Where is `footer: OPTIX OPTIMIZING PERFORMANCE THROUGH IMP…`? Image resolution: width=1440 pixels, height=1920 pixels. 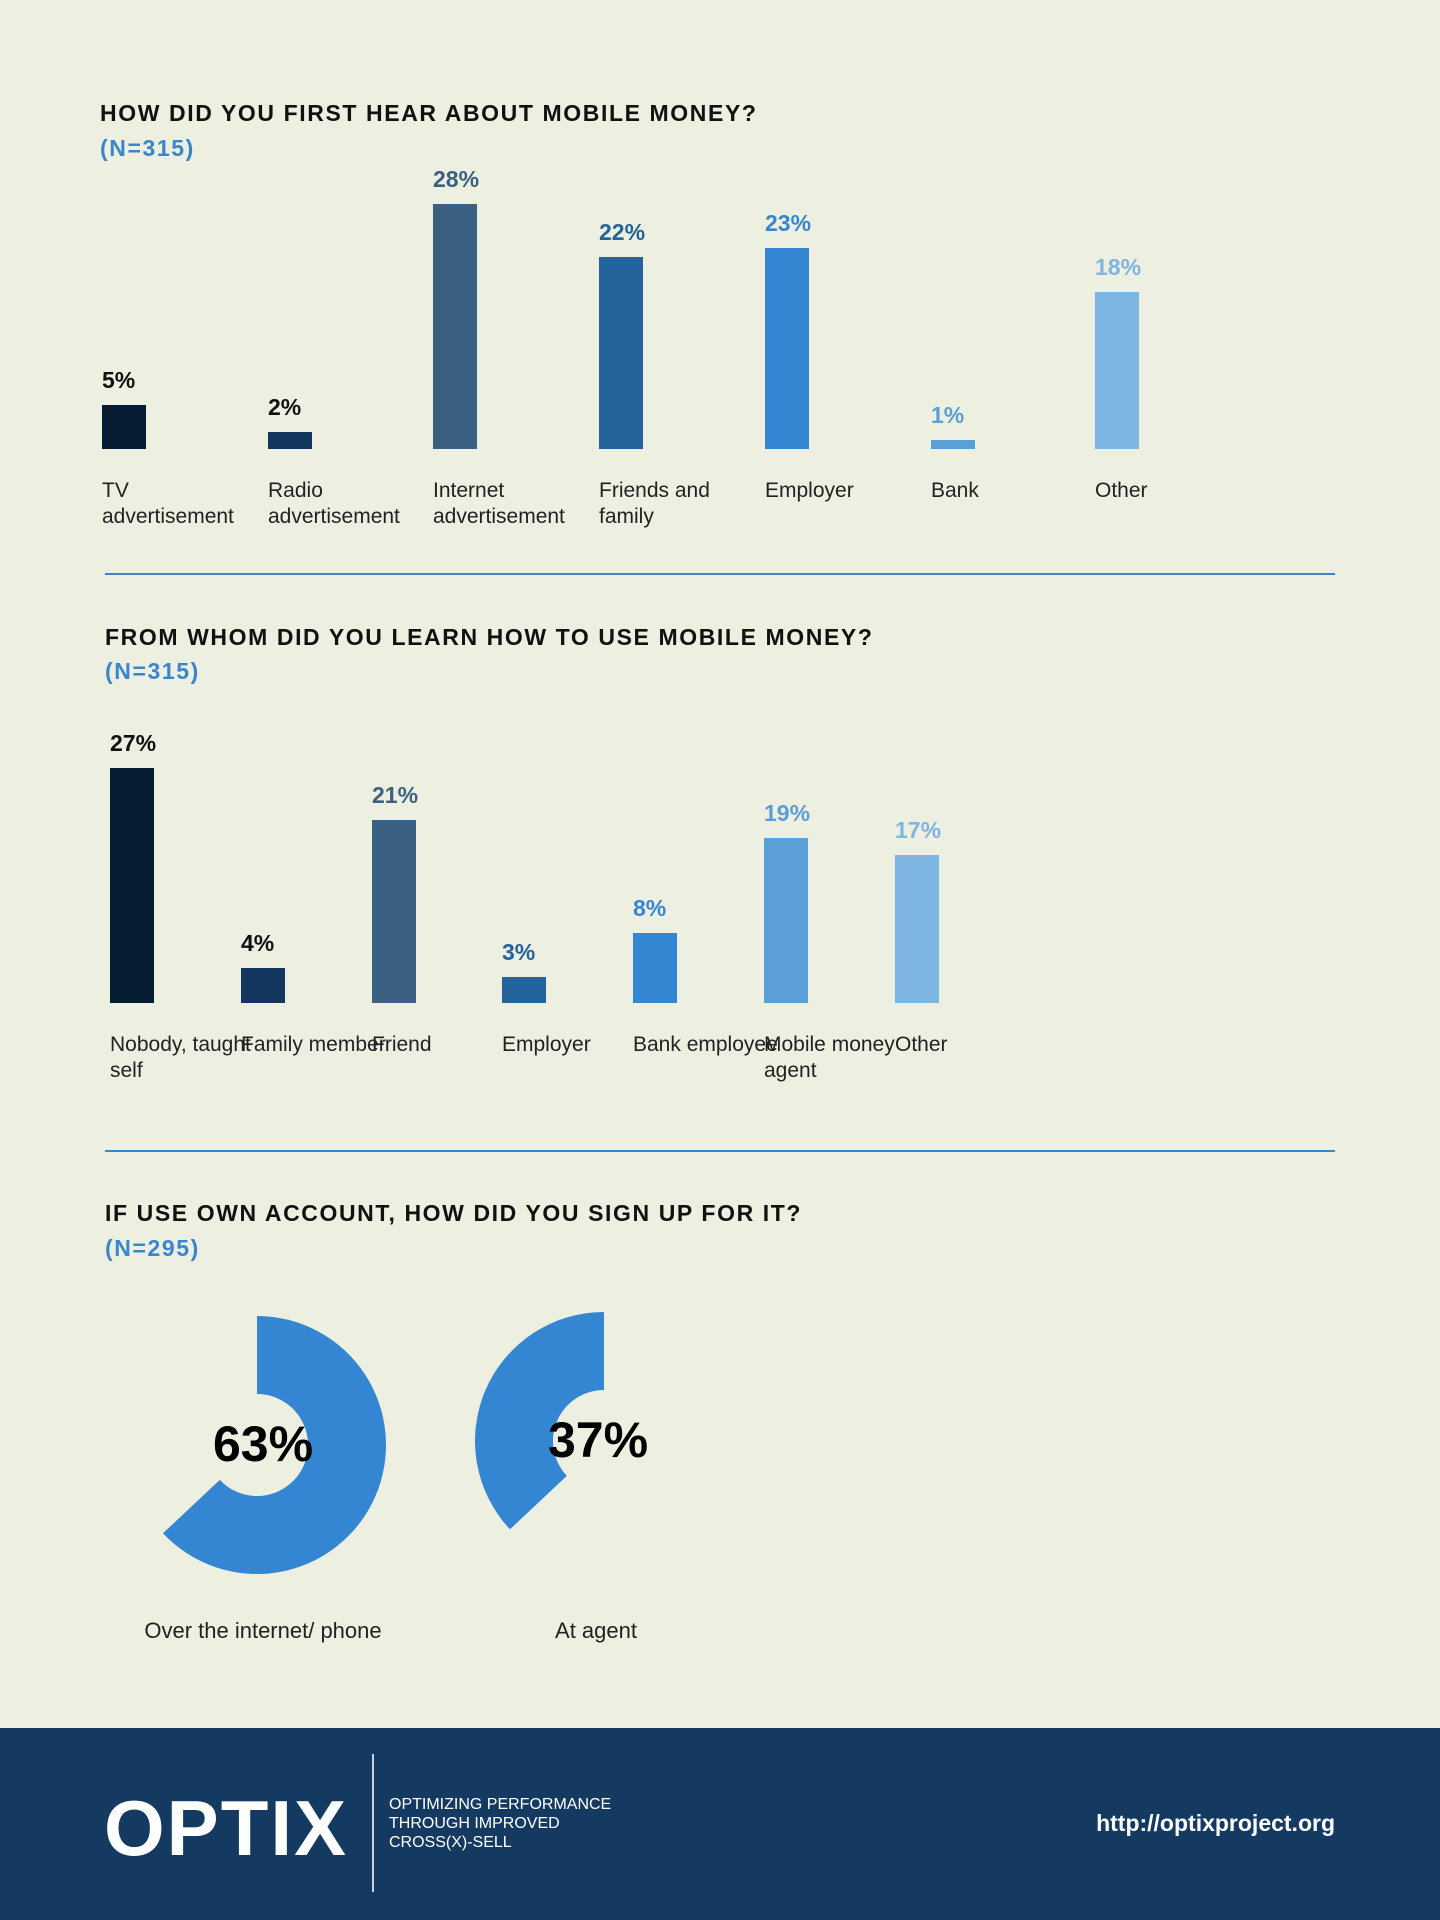 footer: OPTIX OPTIMIZING PERFORMANCE THROUGH IMP… is located at coordinates (720, 1824).